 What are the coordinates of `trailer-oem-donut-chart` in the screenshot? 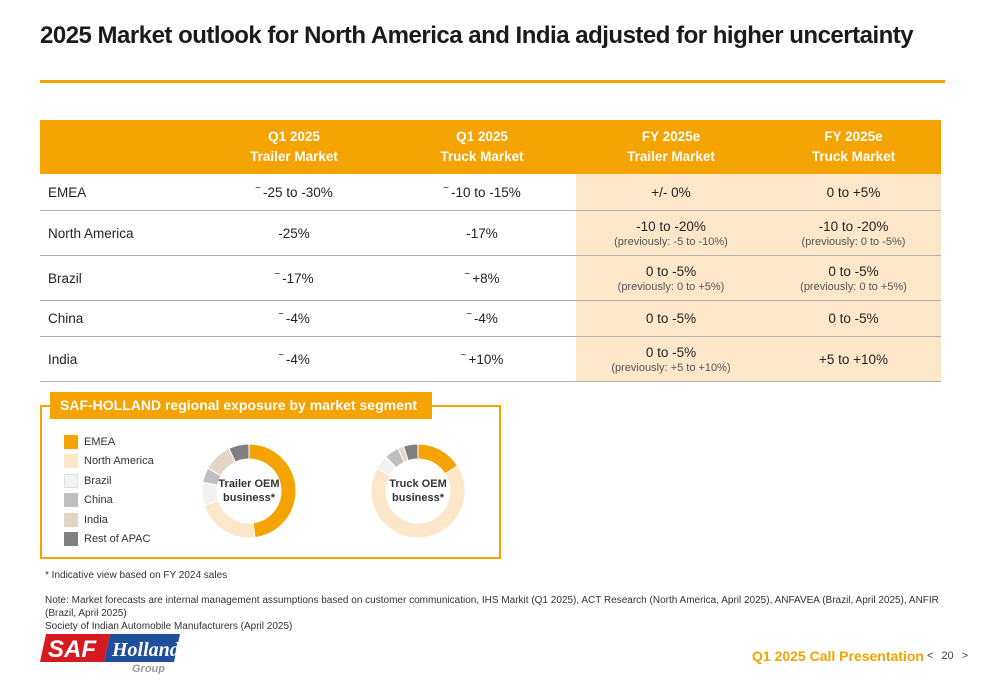 It's located at (249, 491).